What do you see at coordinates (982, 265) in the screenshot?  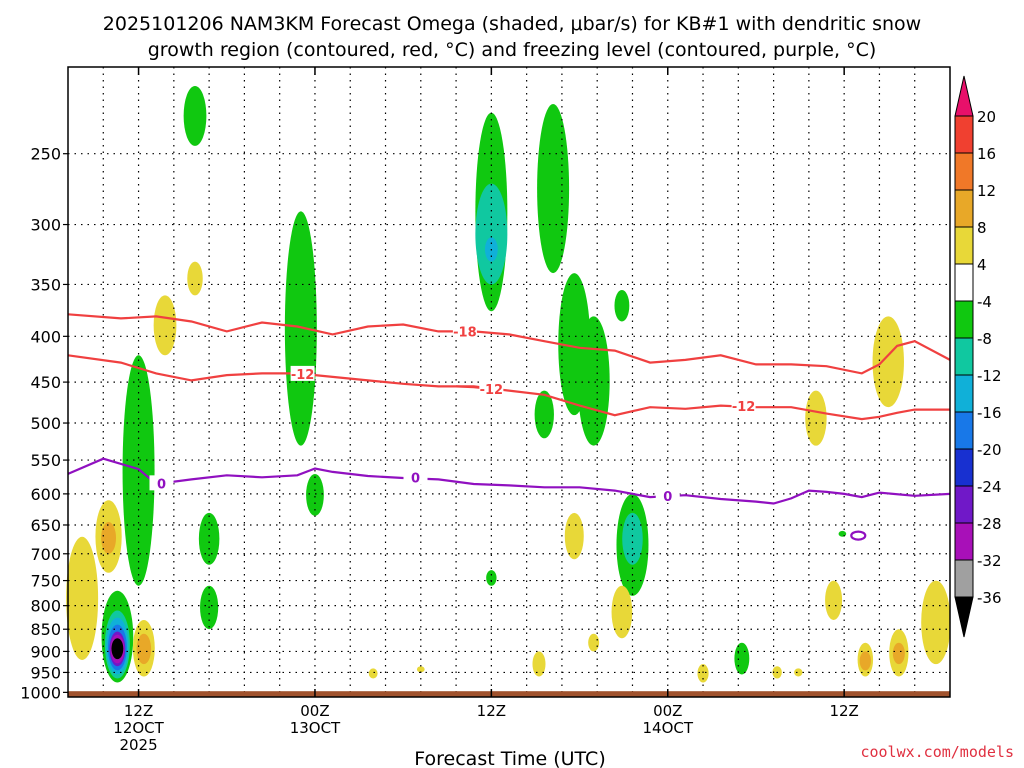 I see `colorbar-label: 4` at bounding box center [982, 265].